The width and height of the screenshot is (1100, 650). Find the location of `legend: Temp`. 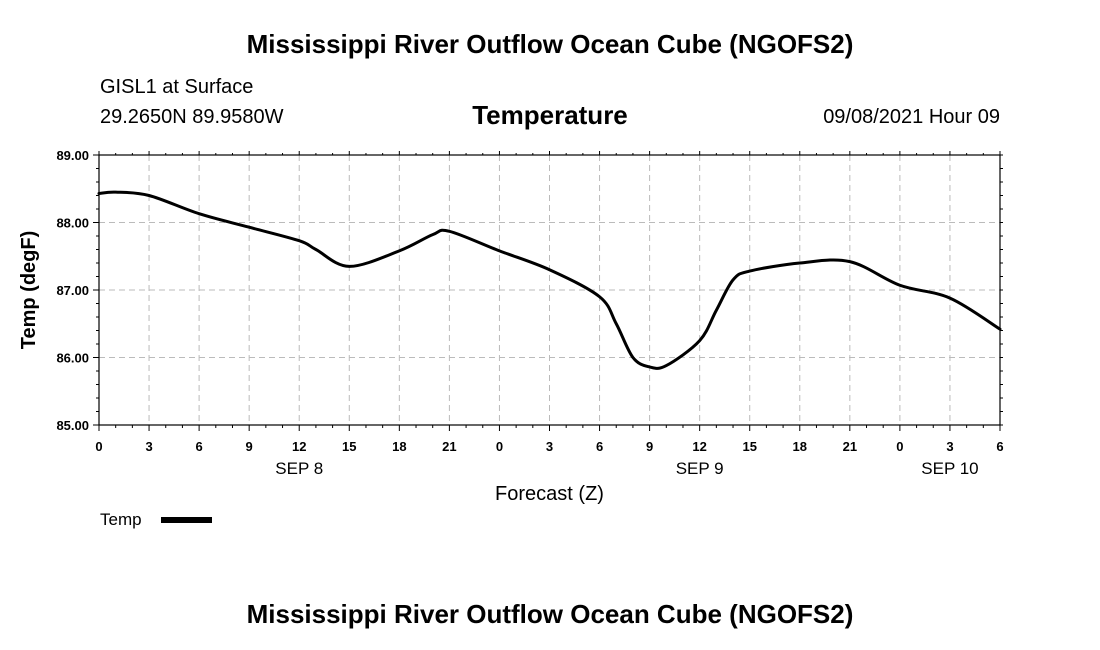

legend: Temp is located at coordinates (156, 519).